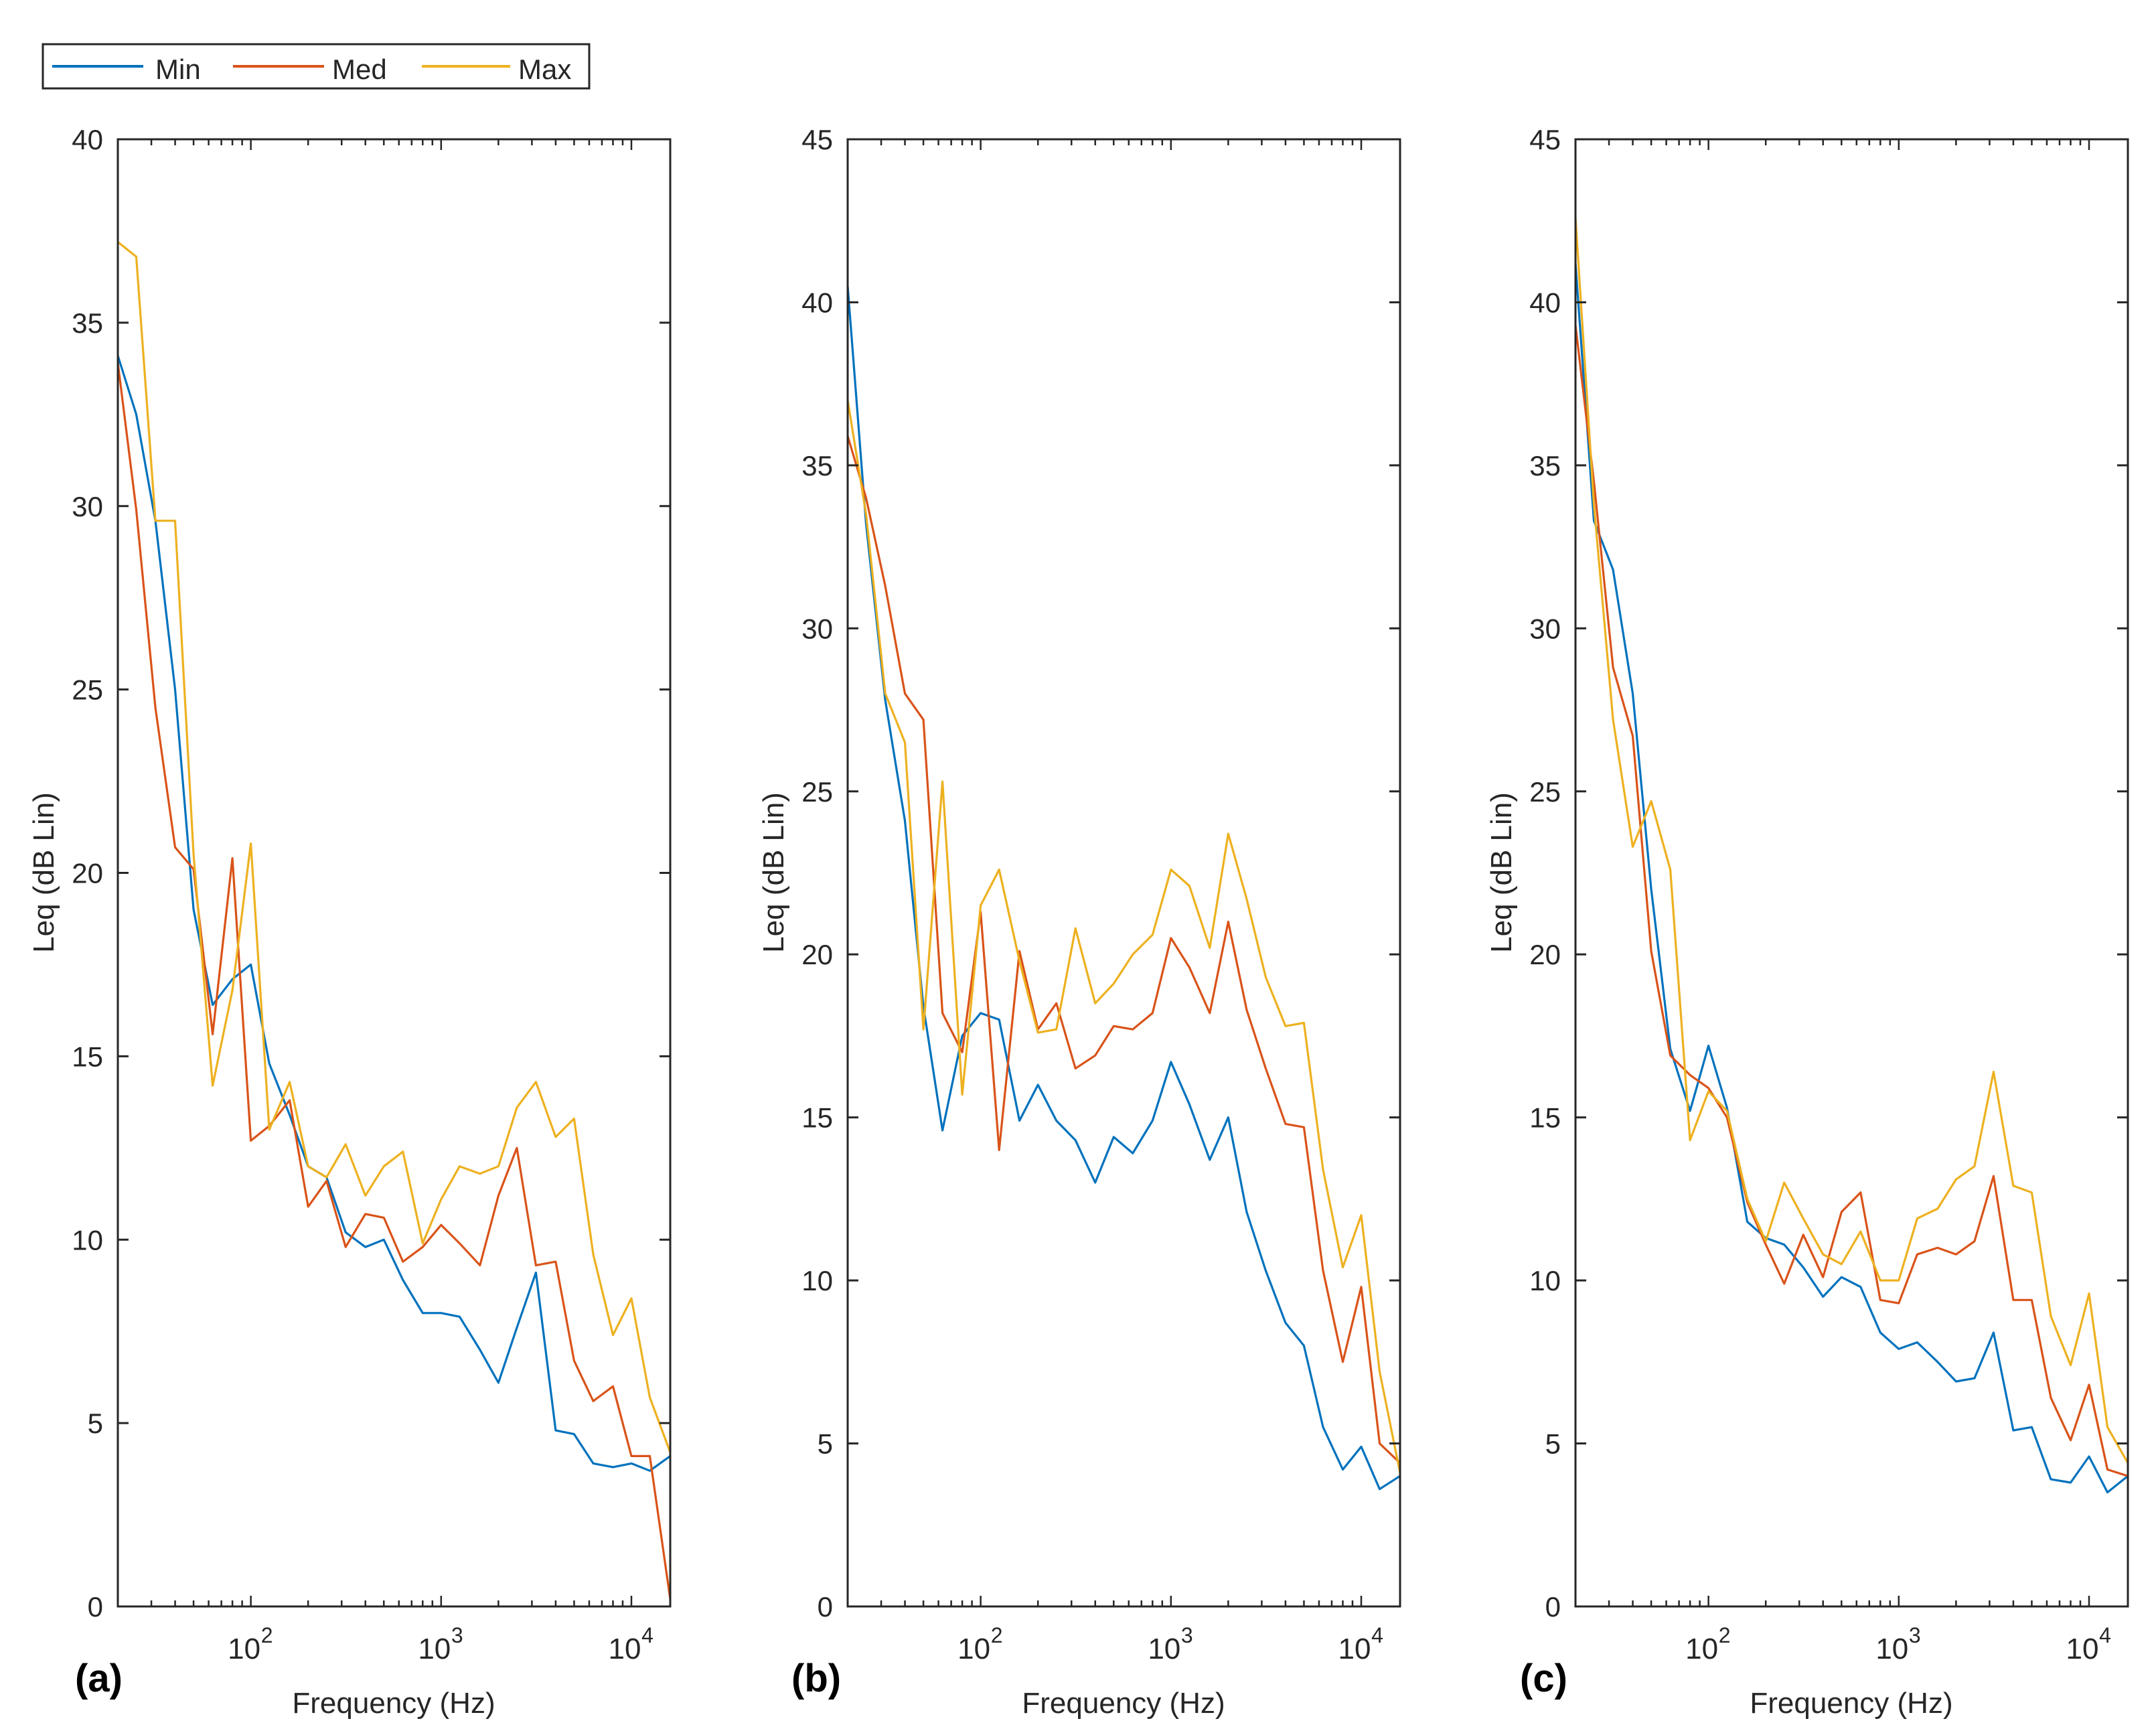  Describe the element at coordinates (816, 1678) in the screenshot. I see `panel-label-b: (b)` at that location.